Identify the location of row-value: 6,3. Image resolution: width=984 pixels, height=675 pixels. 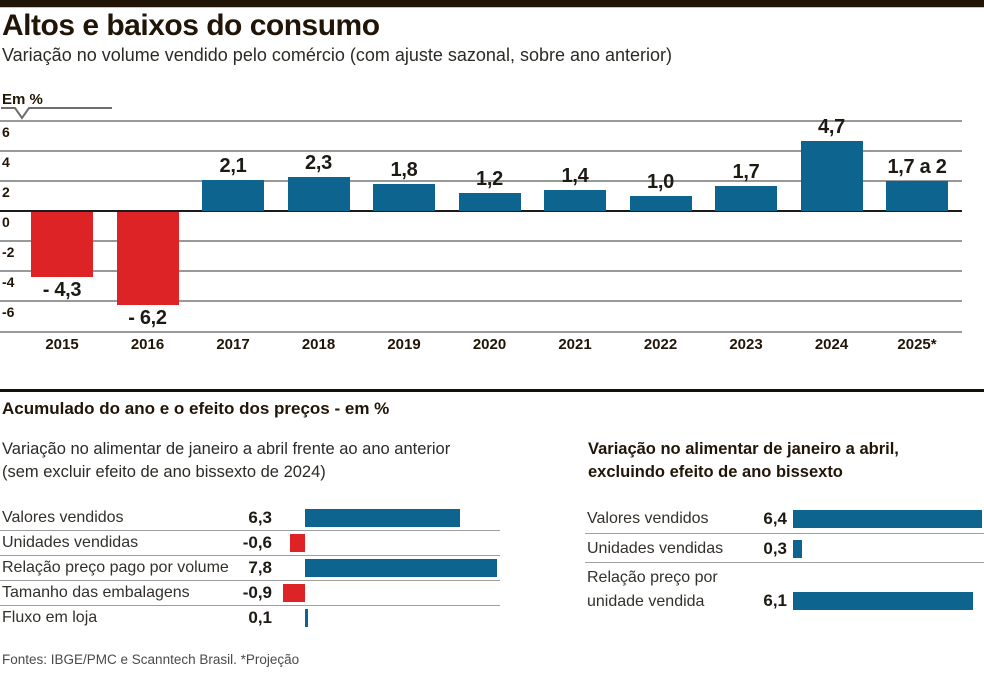
(260, 517).